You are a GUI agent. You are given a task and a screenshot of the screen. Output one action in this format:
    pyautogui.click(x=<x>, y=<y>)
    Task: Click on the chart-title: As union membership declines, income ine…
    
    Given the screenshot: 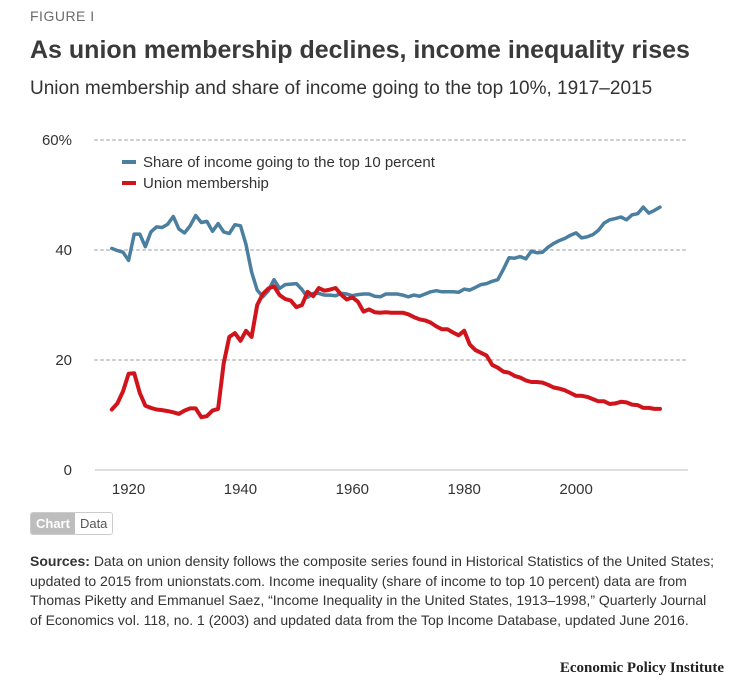 What is the action you would take?
    pyautogui.click(x=360, y=50)
    